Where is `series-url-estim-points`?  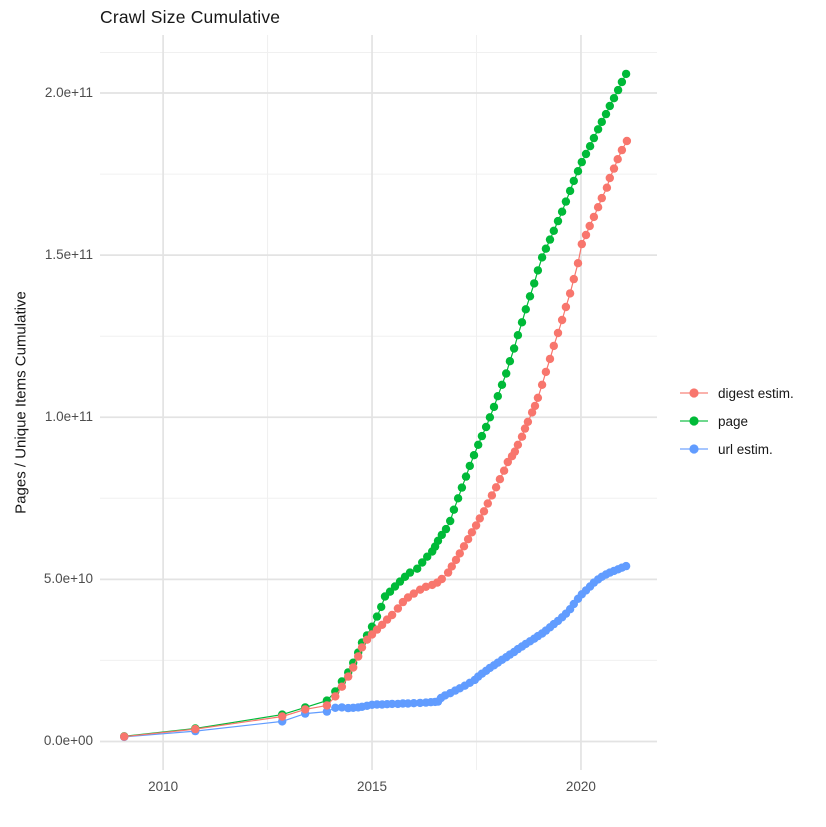 series-url-estim-points is located at coordinates (375, 651).